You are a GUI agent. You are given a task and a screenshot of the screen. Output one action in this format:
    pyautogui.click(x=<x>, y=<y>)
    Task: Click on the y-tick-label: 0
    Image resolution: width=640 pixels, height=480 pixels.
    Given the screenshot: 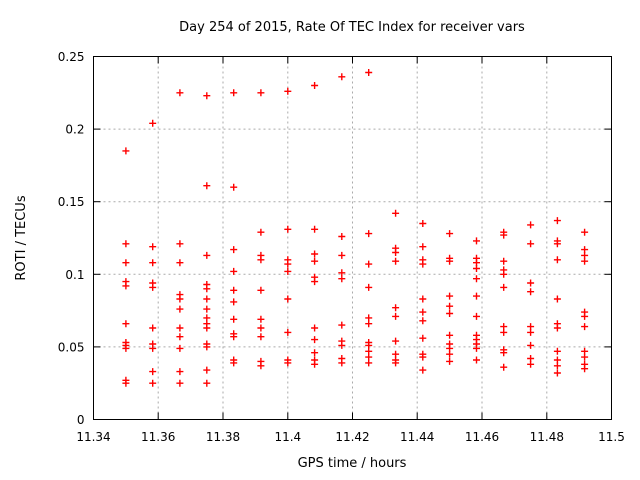 What is the action you would take?
    pyautogui.click(x=81, y=420)
    